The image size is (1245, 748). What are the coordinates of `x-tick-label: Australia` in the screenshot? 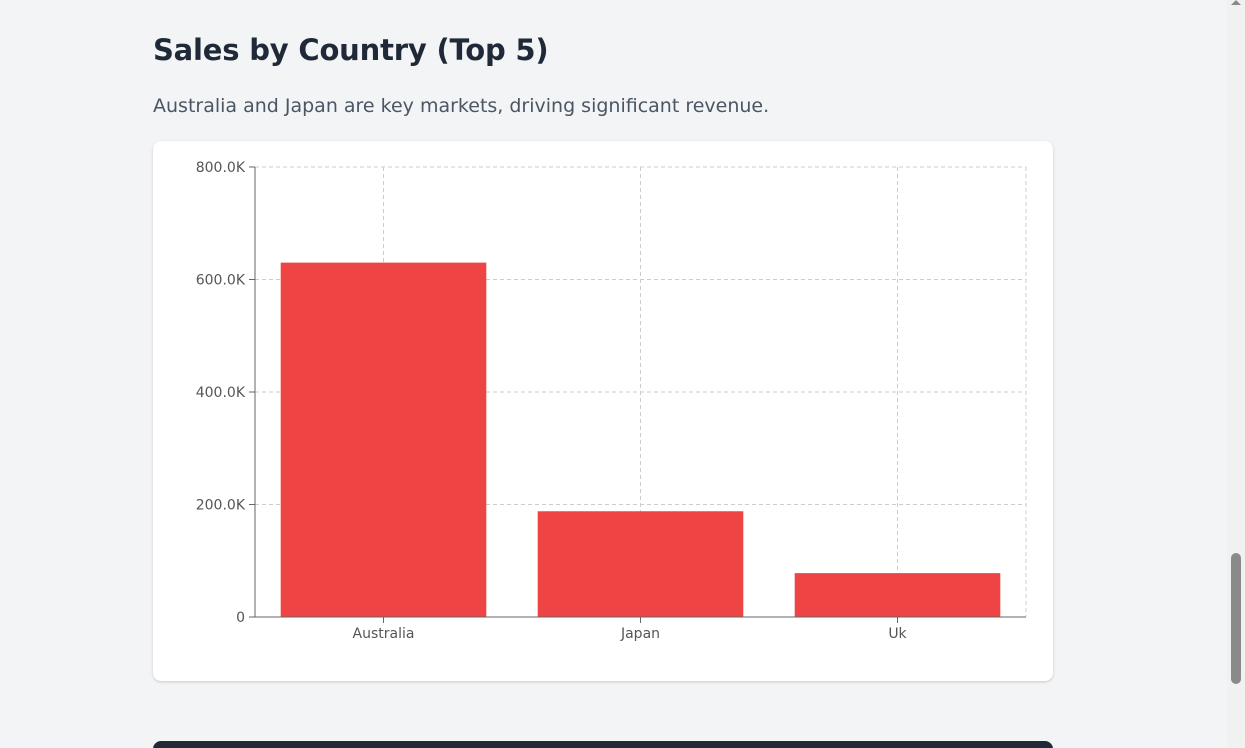 It's located at (384, 634).